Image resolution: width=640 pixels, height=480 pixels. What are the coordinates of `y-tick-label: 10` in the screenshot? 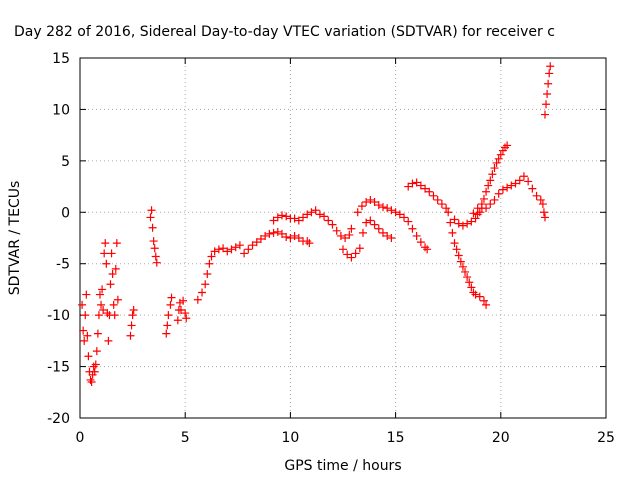 It's located at (61, 110).